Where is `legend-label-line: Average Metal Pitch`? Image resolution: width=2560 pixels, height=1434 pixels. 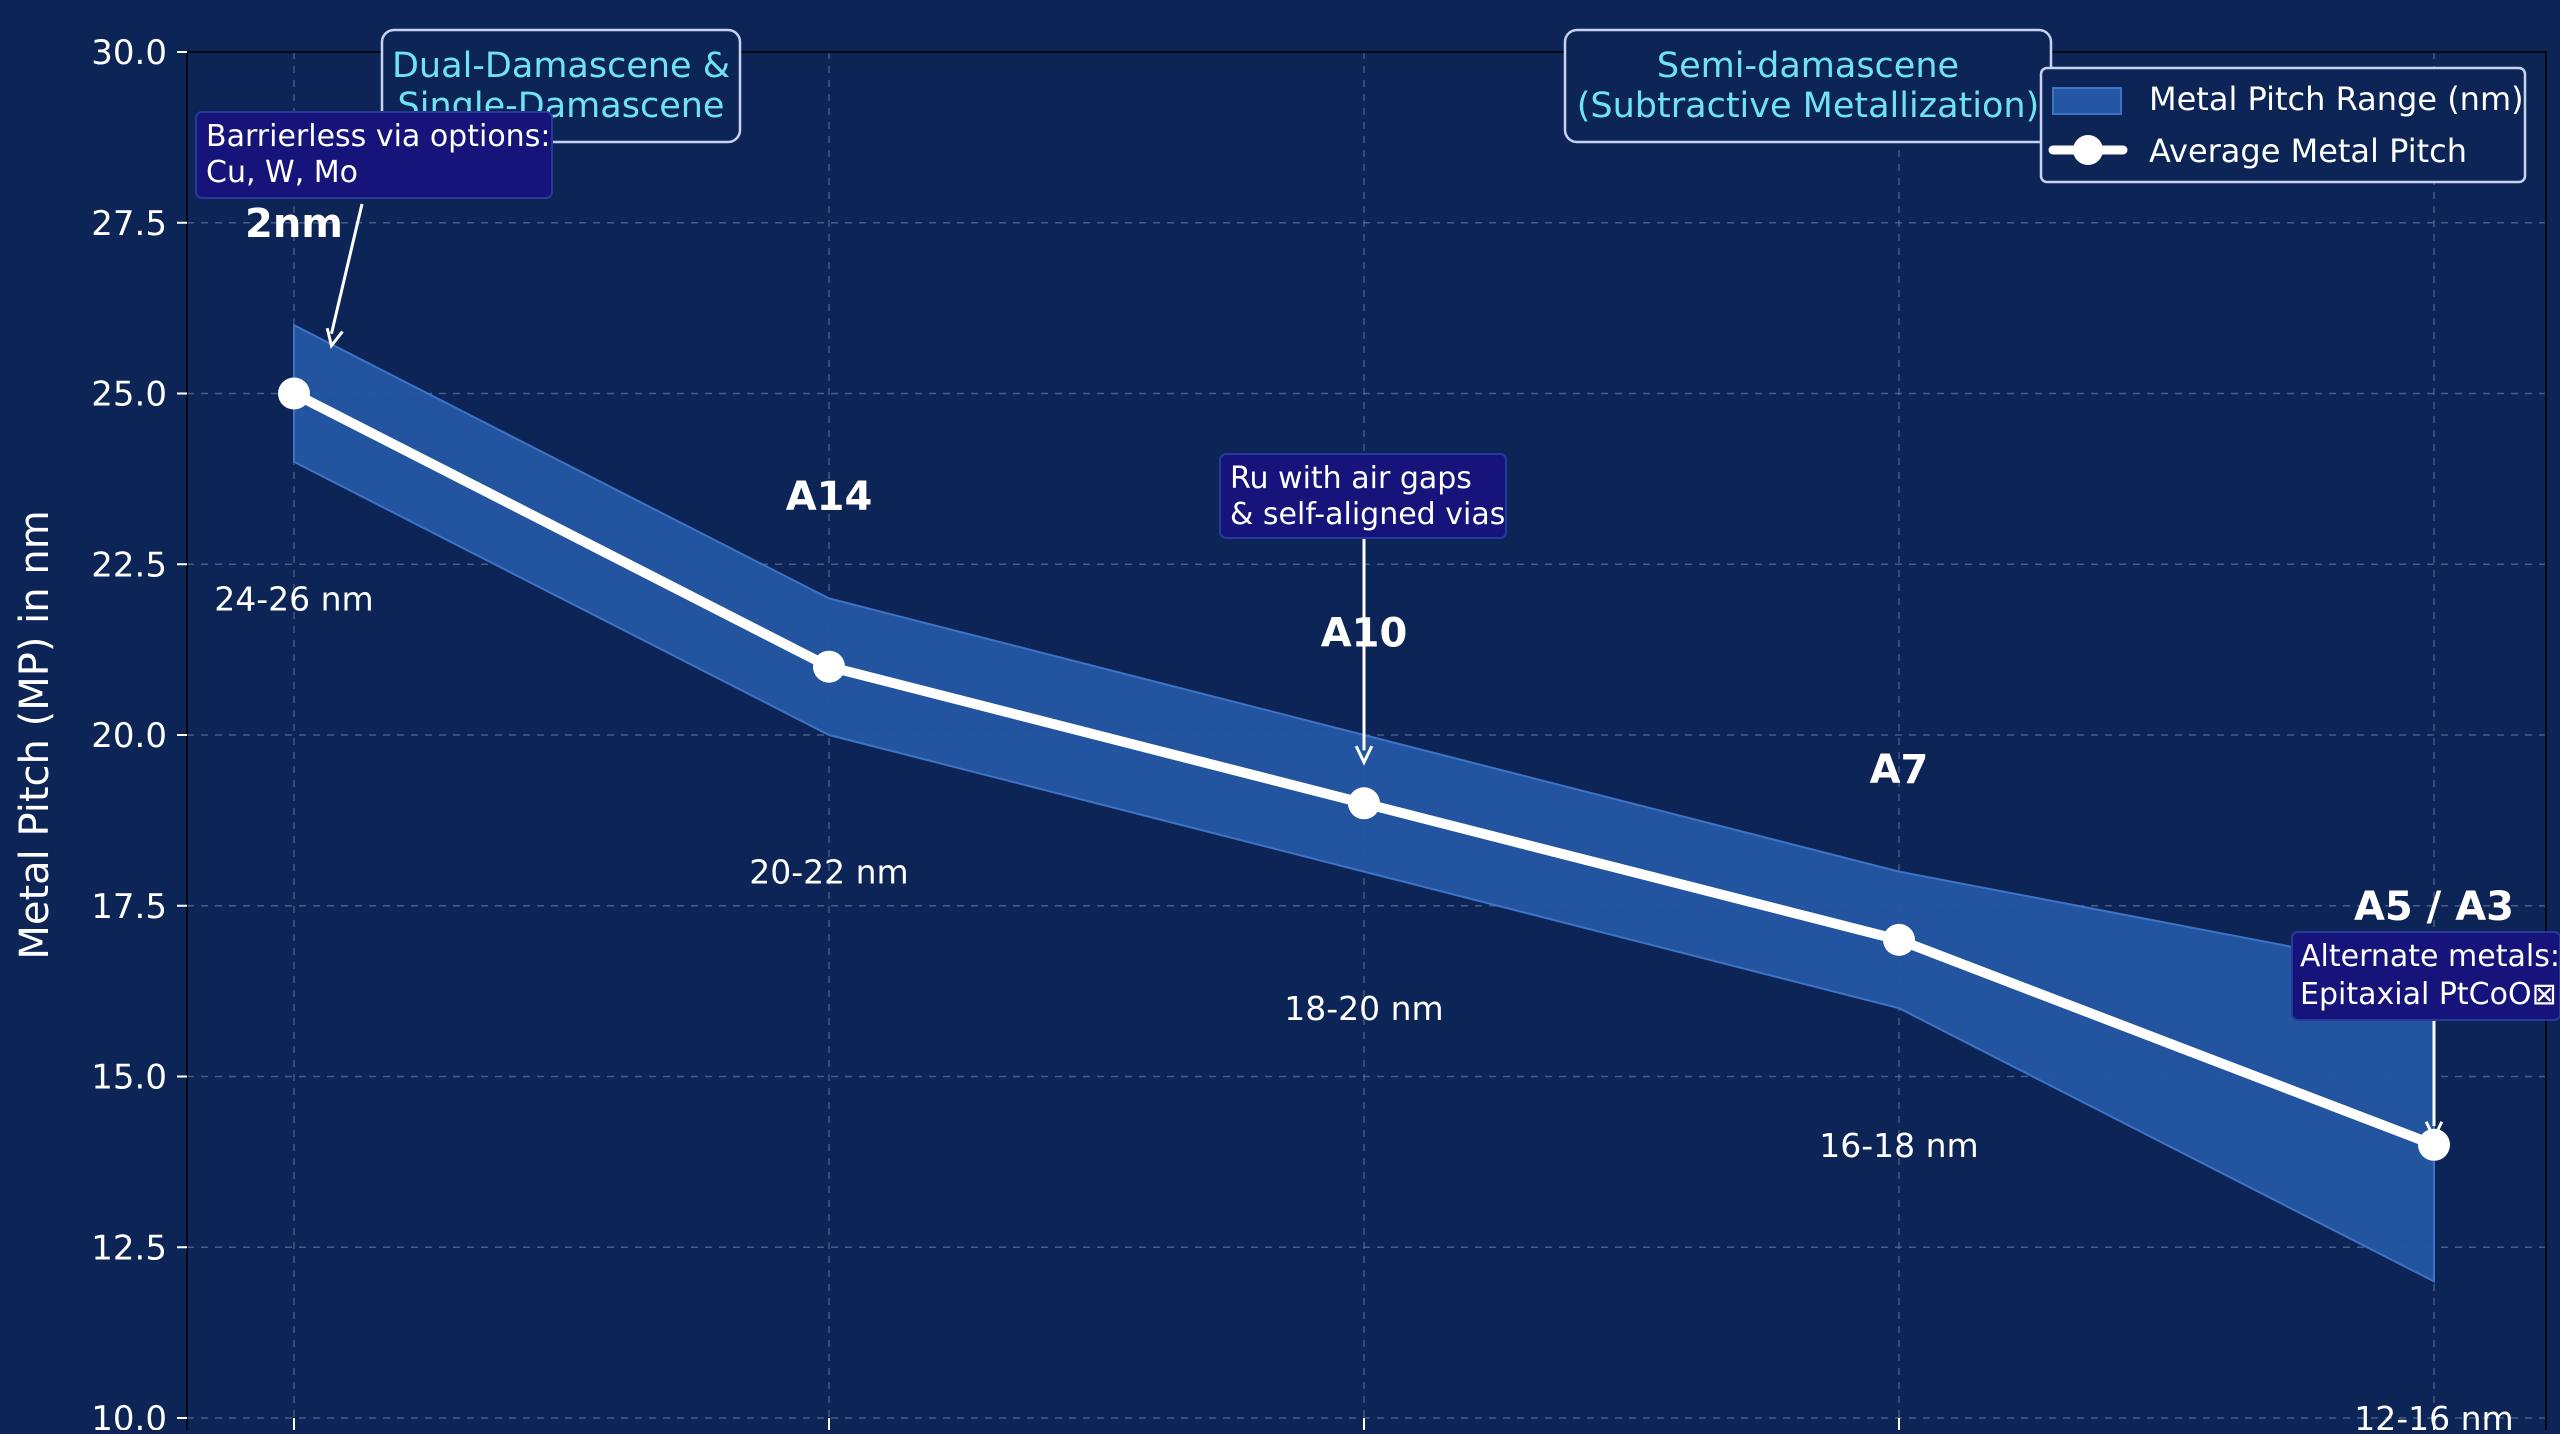 legend-label-line: Average Metal Pitch is located at coordinates (2308, 151).